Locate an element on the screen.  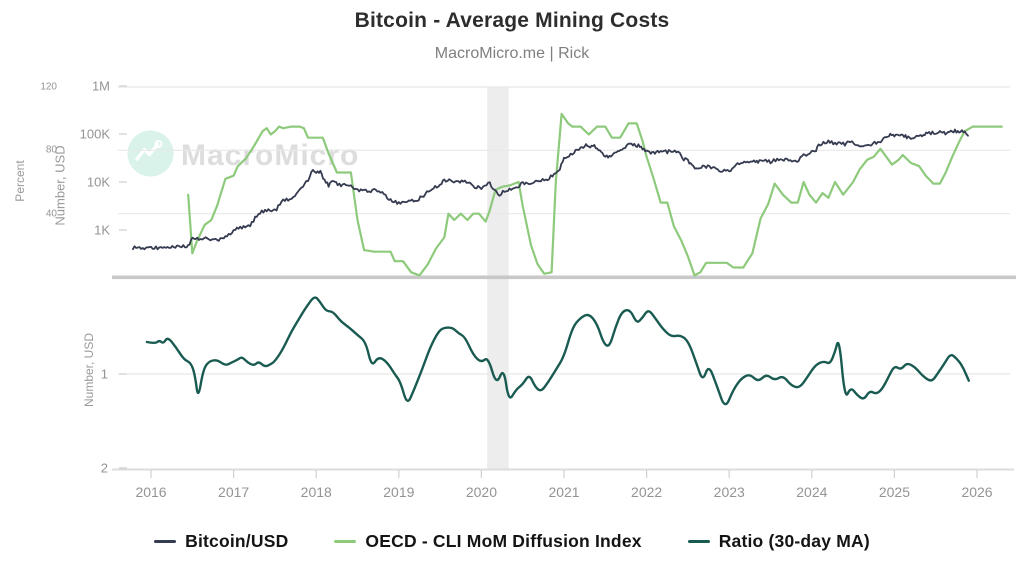
percent-axis-tick-label: 80 is located at coordinates (51, 150).